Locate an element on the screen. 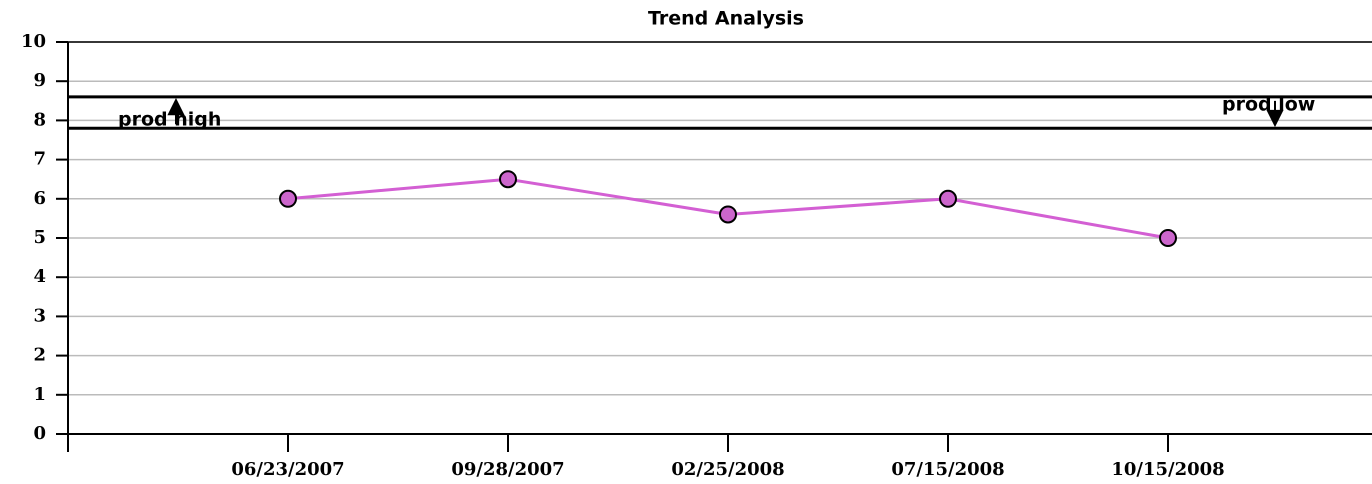 Image resolution: width=1372 pixels, height=484 pixels. x-tick-label: 09/28/2007 is located at coordinates (507, 469).